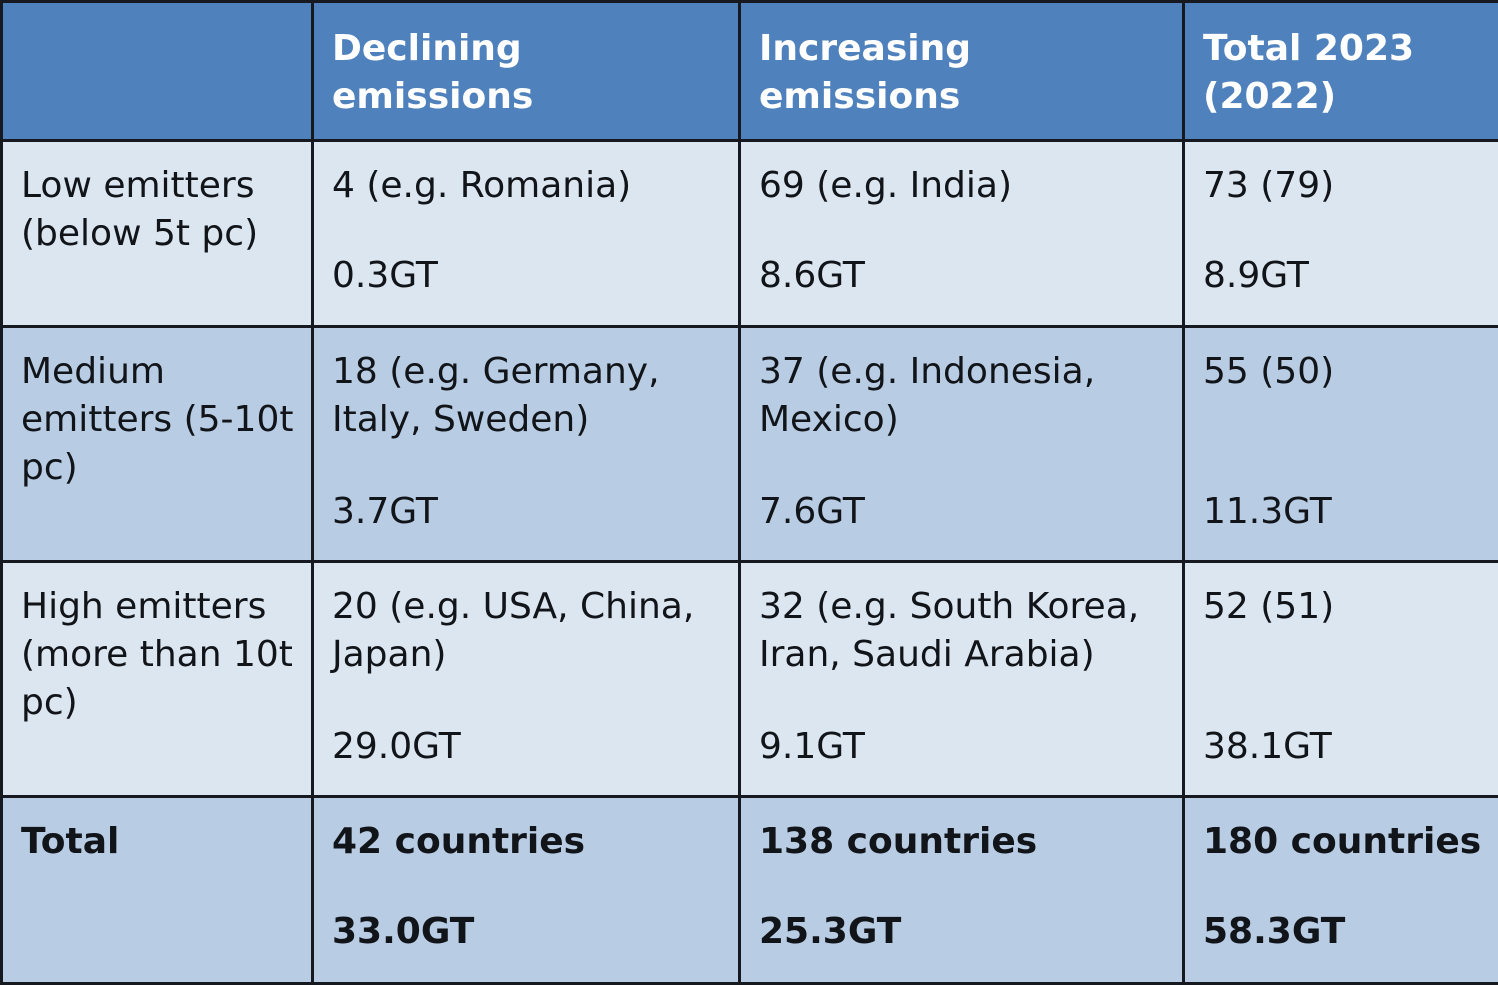  What do you see at coordinates (158, 210) in the screenshot?
I see `row-label: Low emitters (below 5t pc)` at bounding box center [158, 210].